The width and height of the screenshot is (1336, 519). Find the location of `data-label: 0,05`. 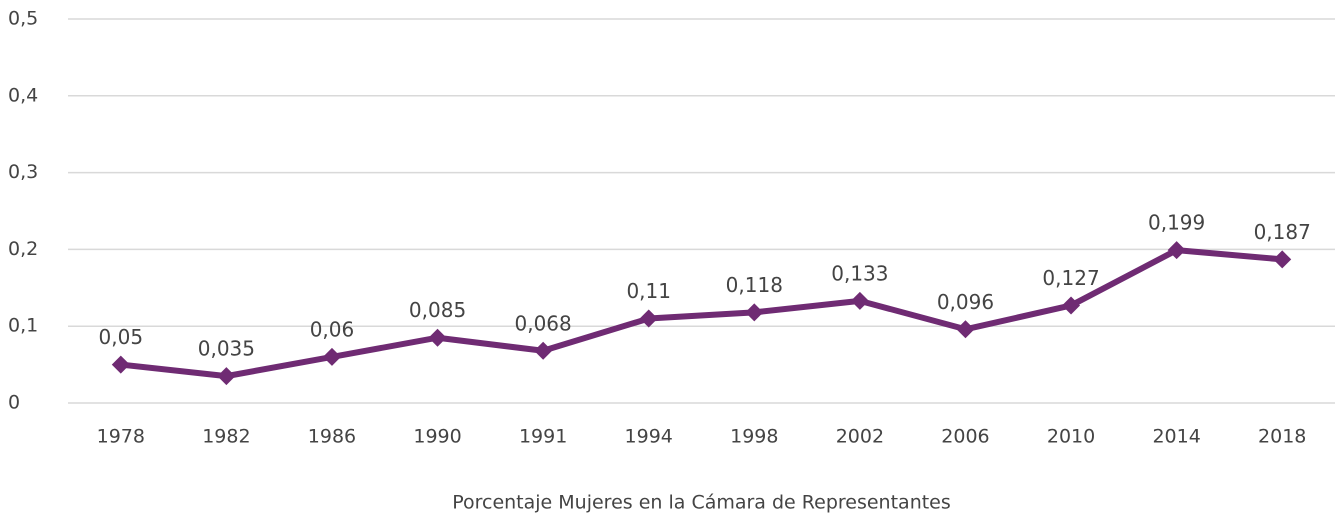

data-label: 0,05 is located at coordinates (121, 337).